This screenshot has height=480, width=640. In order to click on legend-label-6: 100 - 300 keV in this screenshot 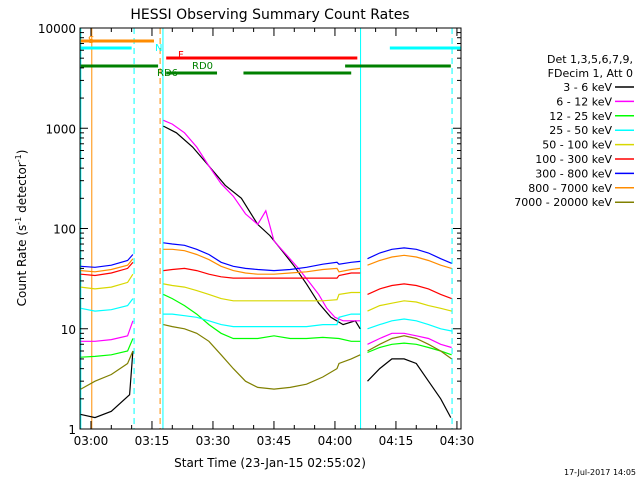, I will do `click(573, 159)`.